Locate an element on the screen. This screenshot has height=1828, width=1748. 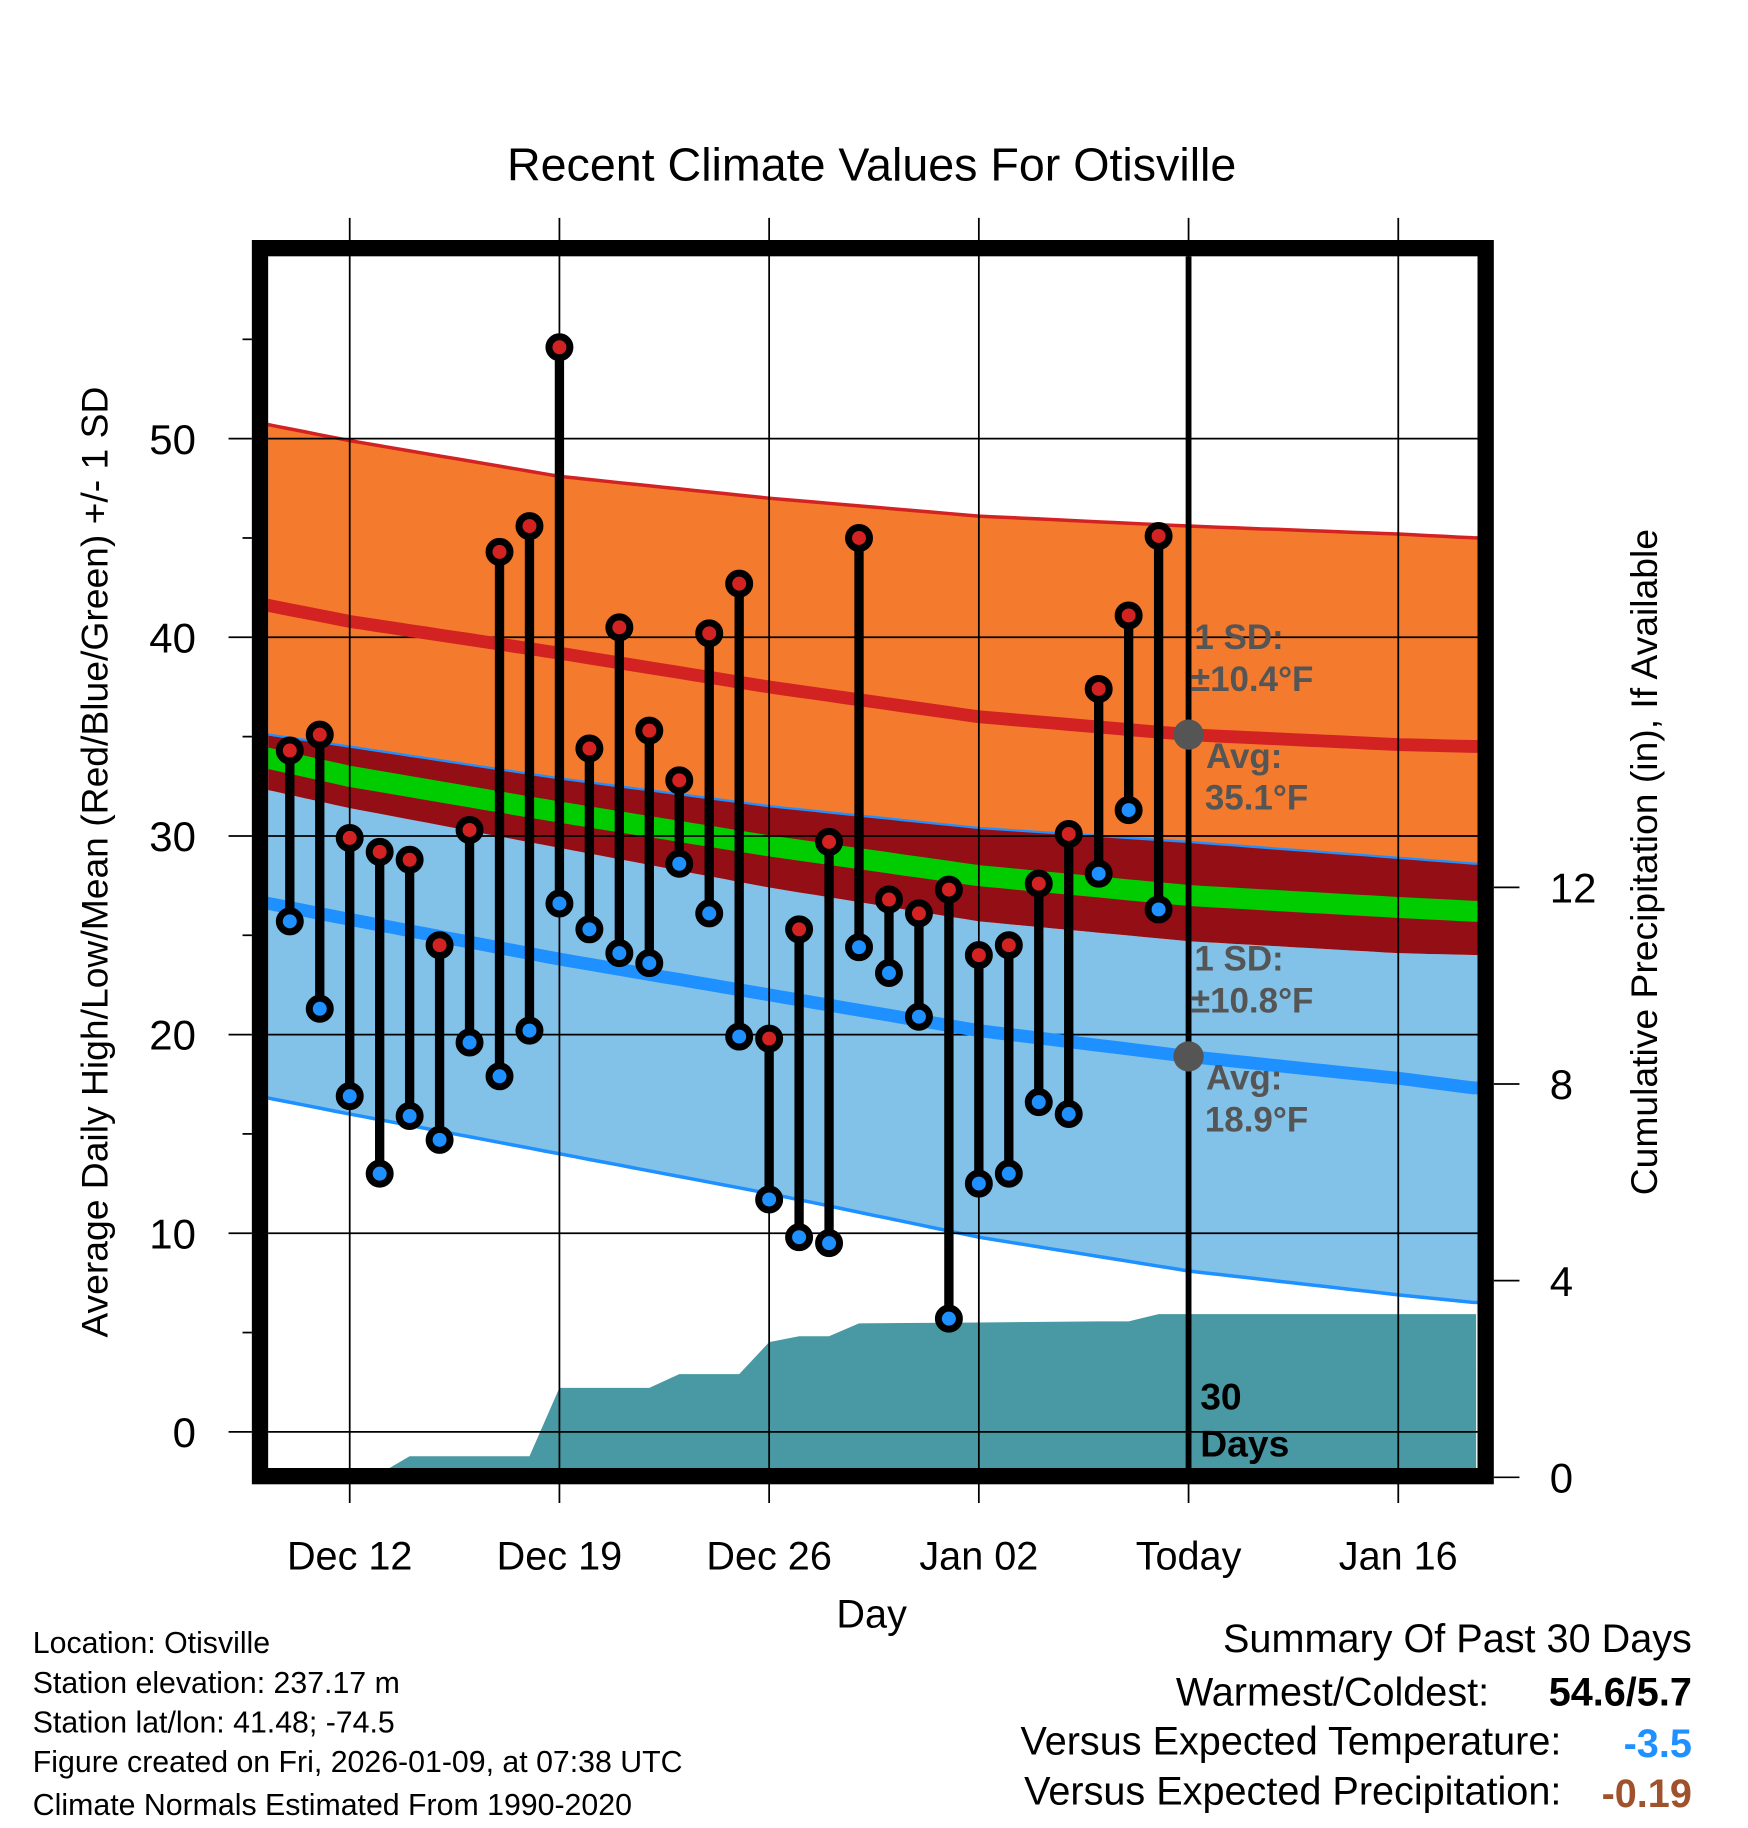
low-avg-line is located at coordinates (873, 995).